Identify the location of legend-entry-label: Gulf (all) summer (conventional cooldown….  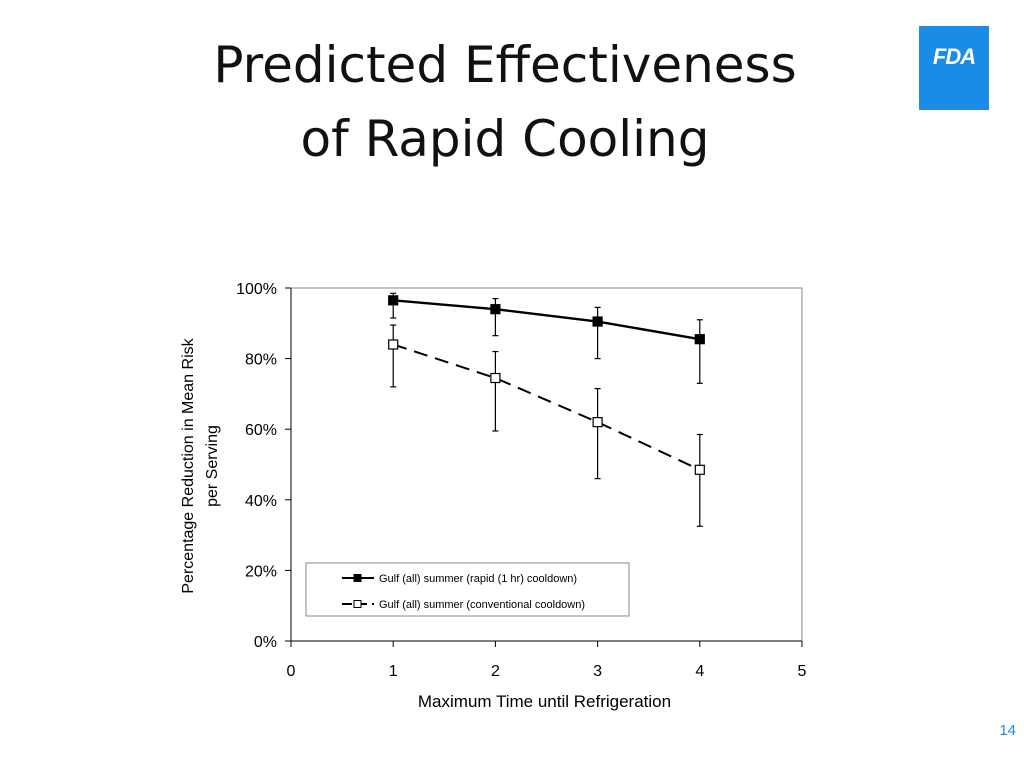
(482, 605).